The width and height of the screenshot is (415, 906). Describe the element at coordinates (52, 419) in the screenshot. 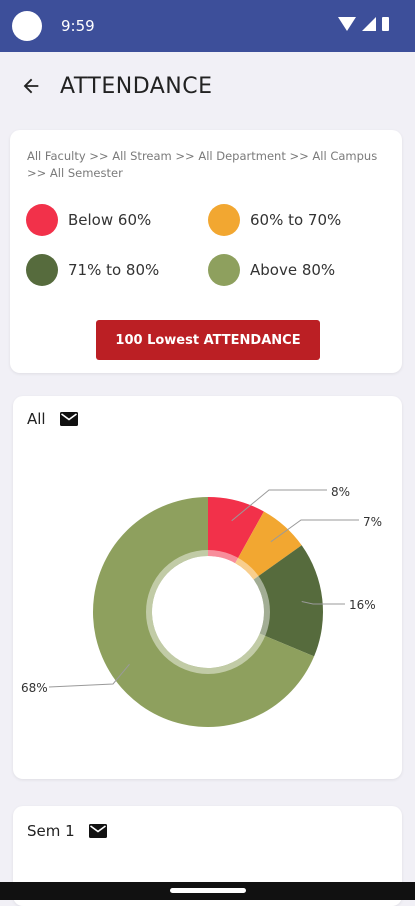

I see `chart-card-header: All` at that location.